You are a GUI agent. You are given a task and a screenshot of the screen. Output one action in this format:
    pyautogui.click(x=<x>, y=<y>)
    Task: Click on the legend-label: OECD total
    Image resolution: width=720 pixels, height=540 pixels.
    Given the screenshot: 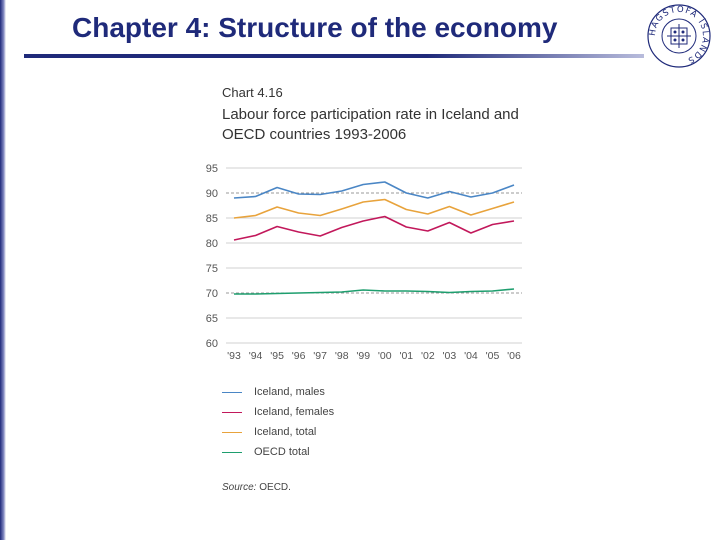 What is the action you would take?
    pyautogui.click(x=282, y=452)
    